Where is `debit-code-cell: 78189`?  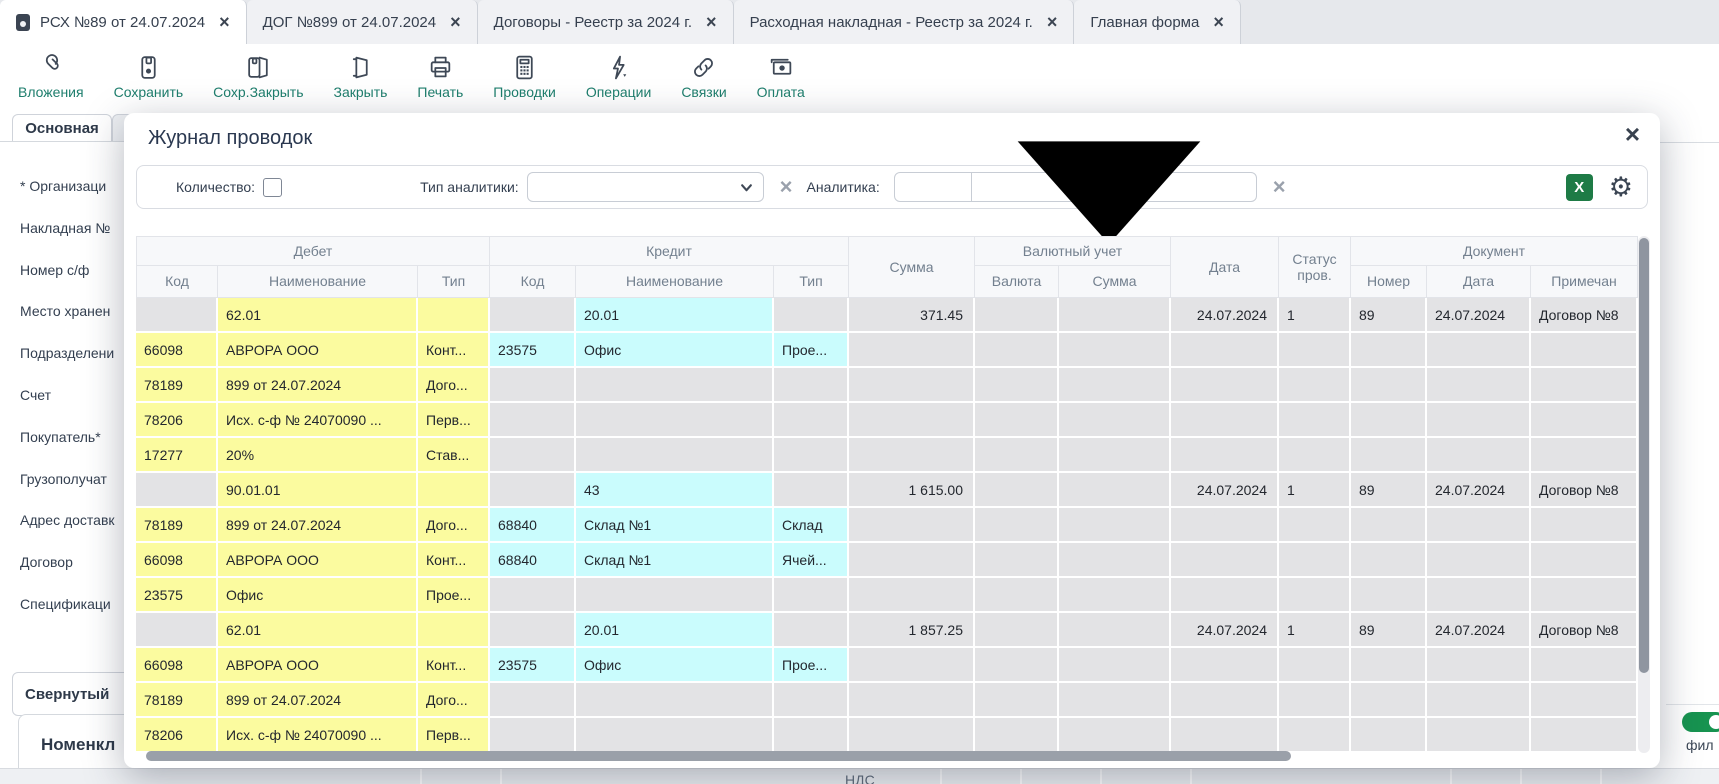
debit-code-cell: 78189 is located at coordinates (177, 525).